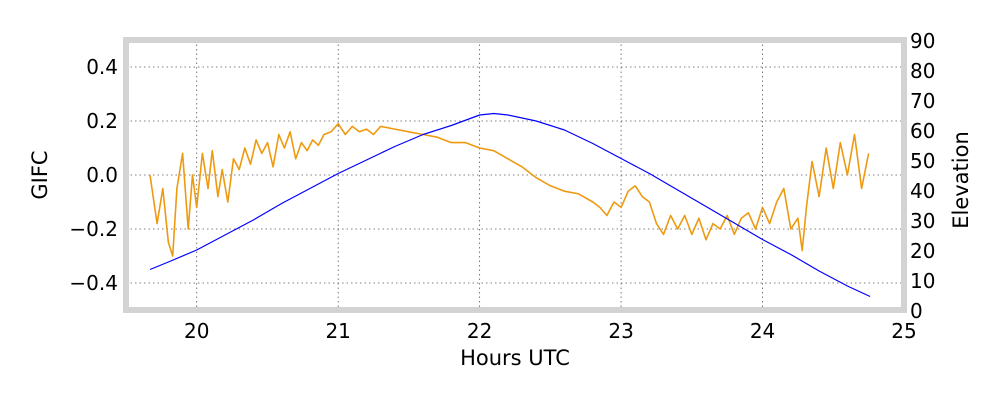 The image size is (1000, 404). Describe the element at coordinates (922, 281) in the screenshot. I see `right-y-tick-label: 10` at that location.